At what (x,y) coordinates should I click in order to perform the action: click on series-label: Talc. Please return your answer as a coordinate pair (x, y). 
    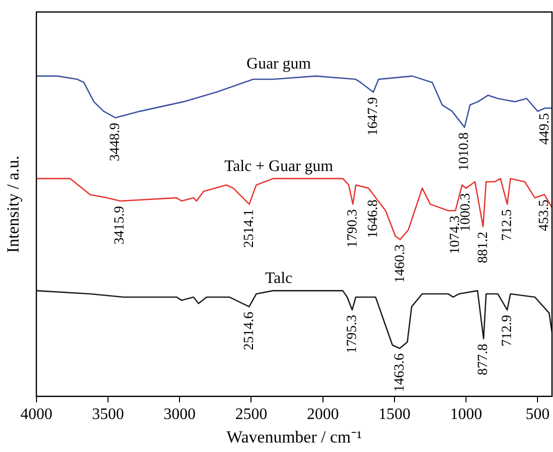
    Looking at the image, I should click on (278, 278).